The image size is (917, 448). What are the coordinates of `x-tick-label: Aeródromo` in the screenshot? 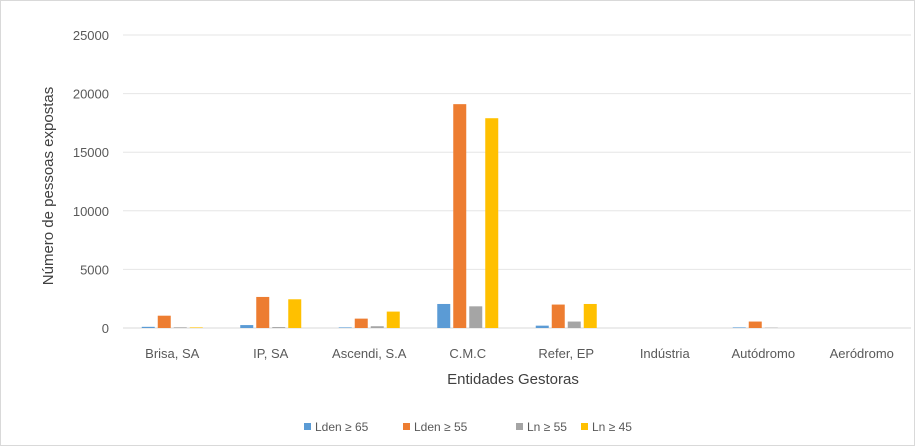 It's located at (862, 353).